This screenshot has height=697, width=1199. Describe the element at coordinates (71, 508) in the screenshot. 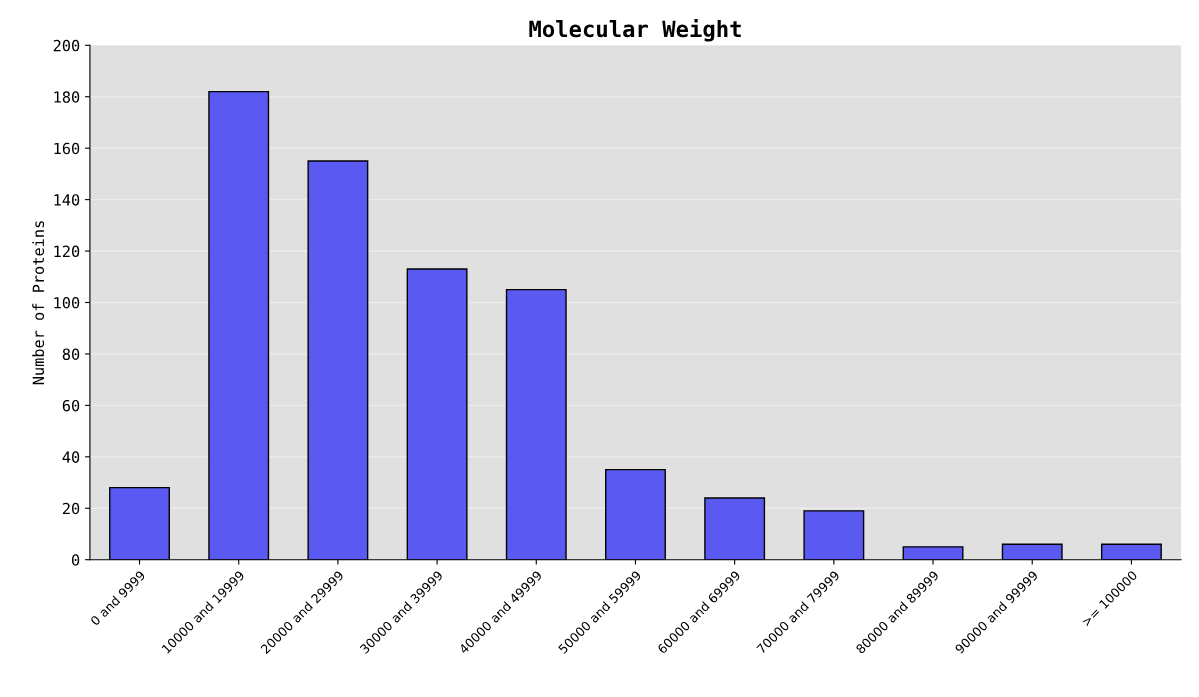

I see `y-tick-label: 20` at that location.